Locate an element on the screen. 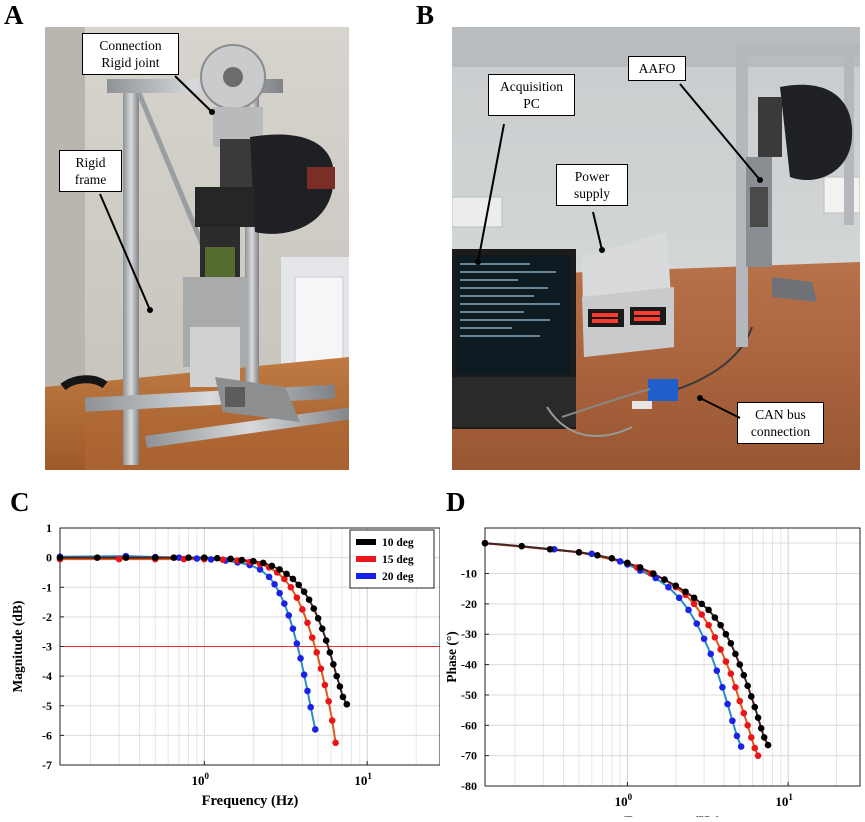  panel-letter-b: B is located at coordinates (425, 15).